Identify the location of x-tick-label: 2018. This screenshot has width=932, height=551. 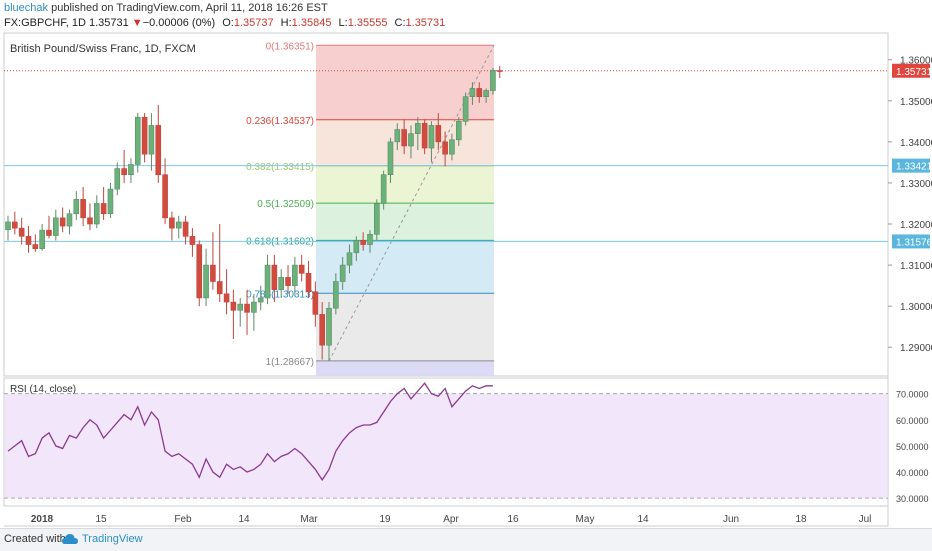
(42, 519).